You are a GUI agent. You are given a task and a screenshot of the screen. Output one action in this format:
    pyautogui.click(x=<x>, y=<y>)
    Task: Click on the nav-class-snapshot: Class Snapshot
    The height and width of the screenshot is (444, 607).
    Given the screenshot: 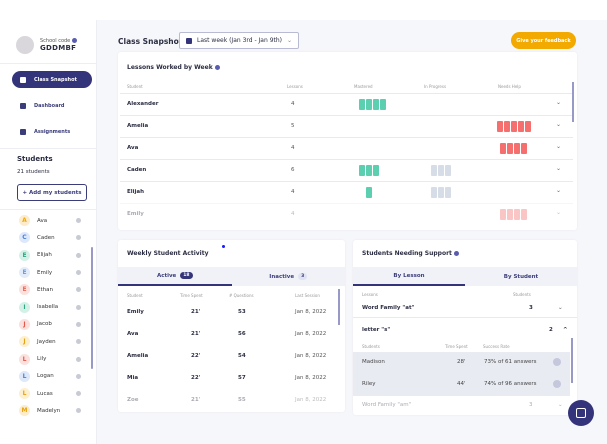 What is the action you would take?
    pyautogui.click(x=52, y=79)
    